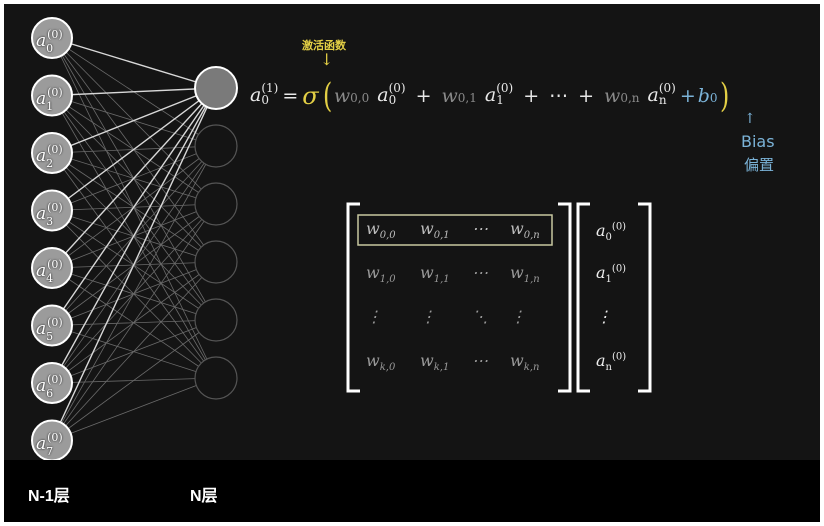  What do you see at coordinates (435, 230) in the screenshot?
I see `matrix-cell: w0,1` at bounding box center [435, 230].